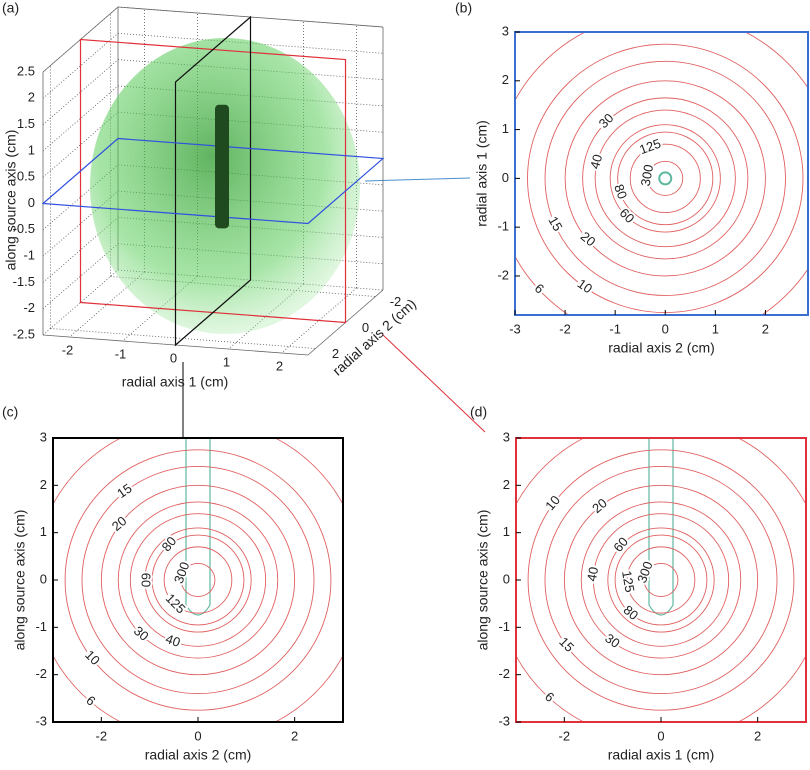 This screenshot has width=810, height=770. Describe the element at coordinates (24, 228) in the screenshot. I see `z-tick-label: -0.5` at that location.